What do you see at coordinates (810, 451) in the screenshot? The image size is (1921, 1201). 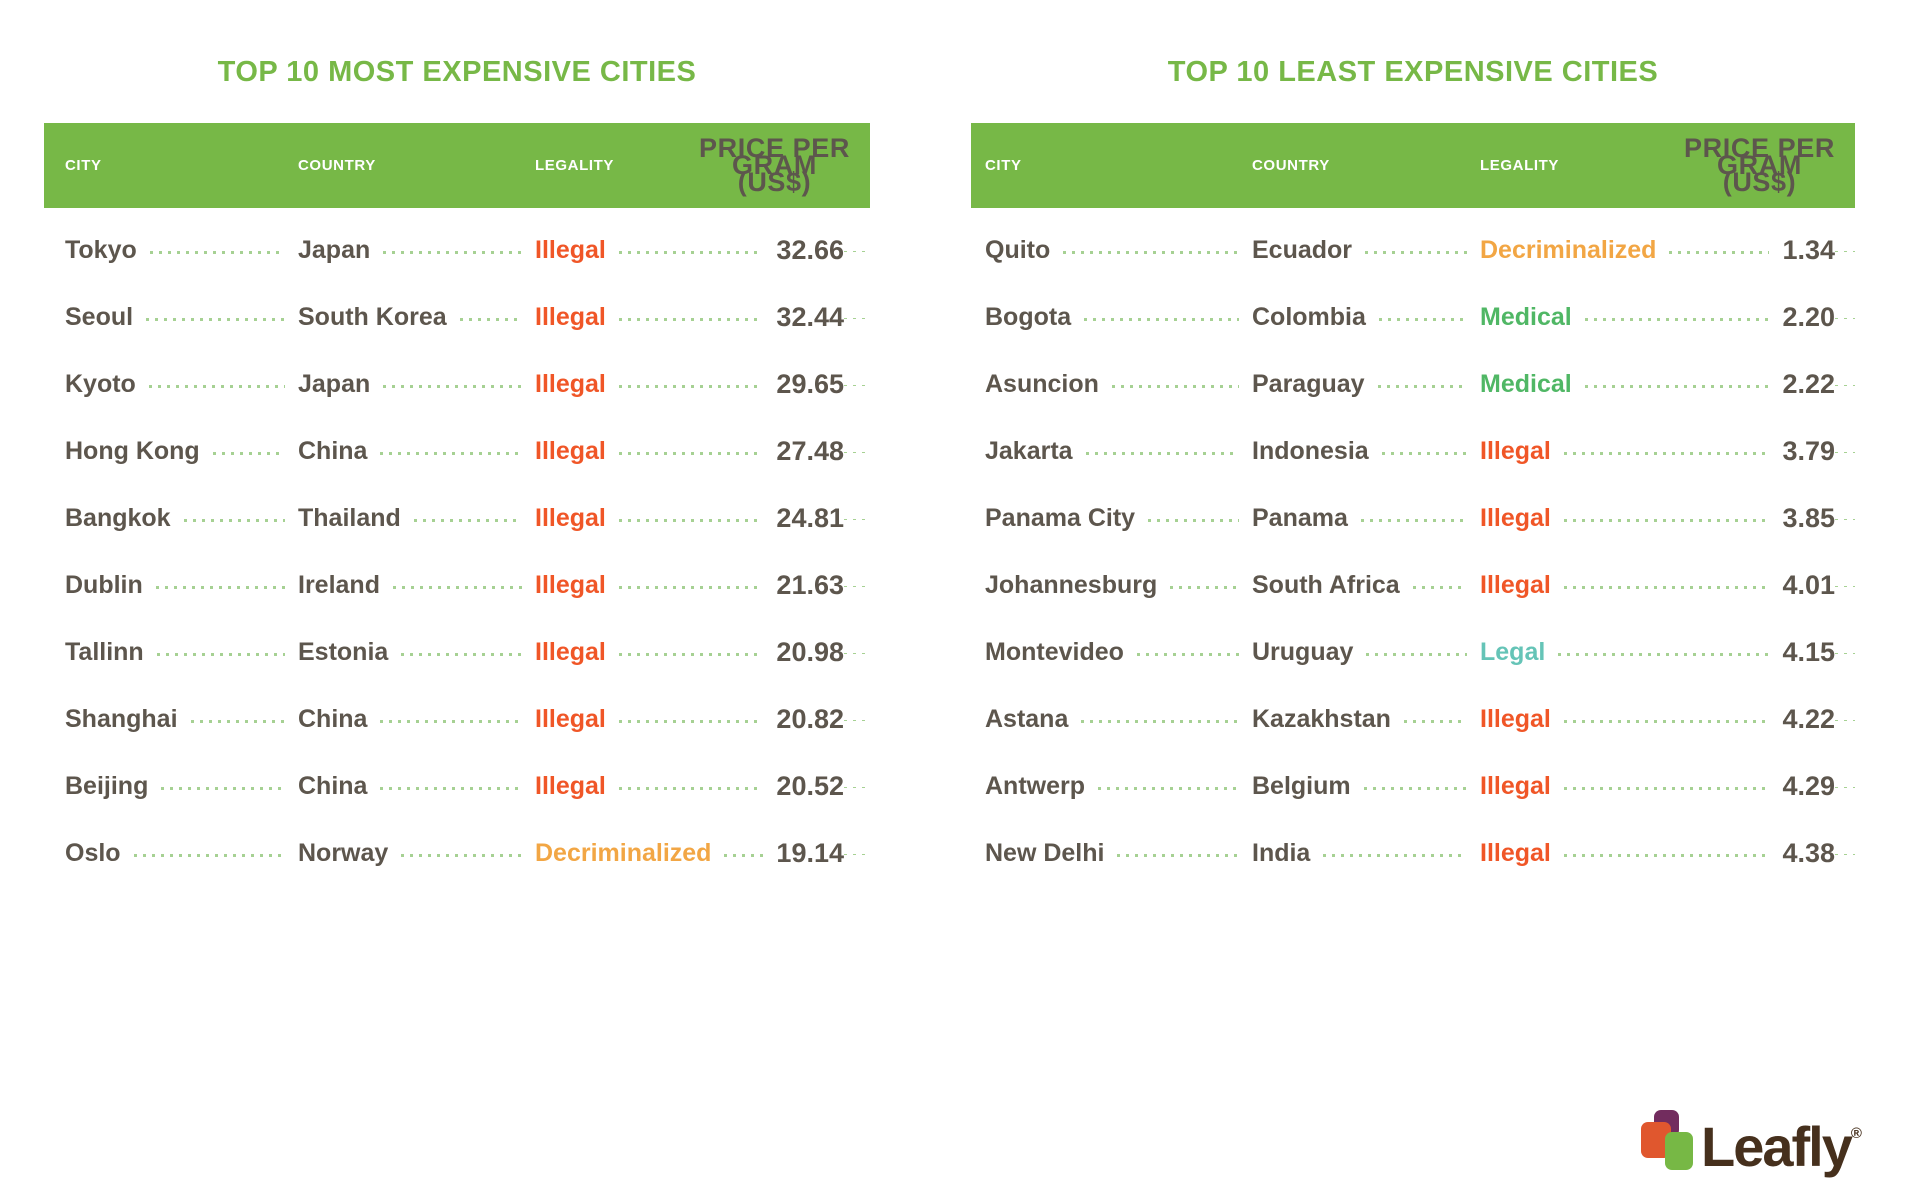 I see `price-value: 27.48` at bounding box center [810, 451].